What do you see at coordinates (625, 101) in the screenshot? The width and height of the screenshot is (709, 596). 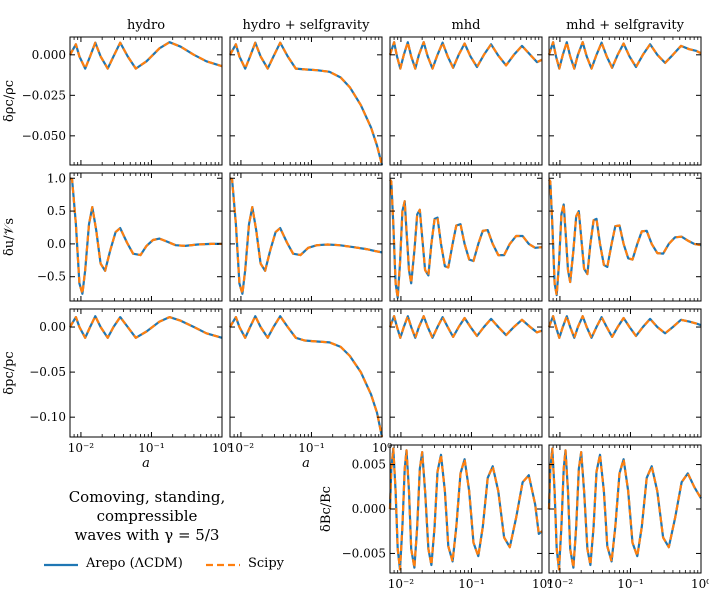 I see `panel-frame-r0c3` at bounding box center [625, 101].